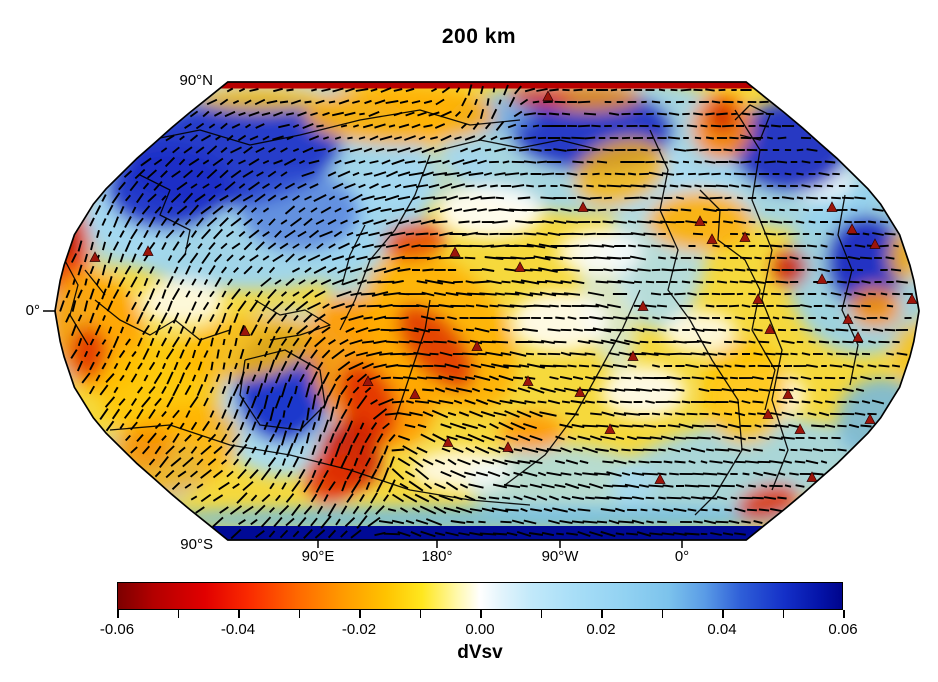 The width and height of the screenshot is (938, 682). What do you see at coordinates (682, 556) in the screenshot?
I see `lon-label-0: 0°` at bounding box center [682, 556].